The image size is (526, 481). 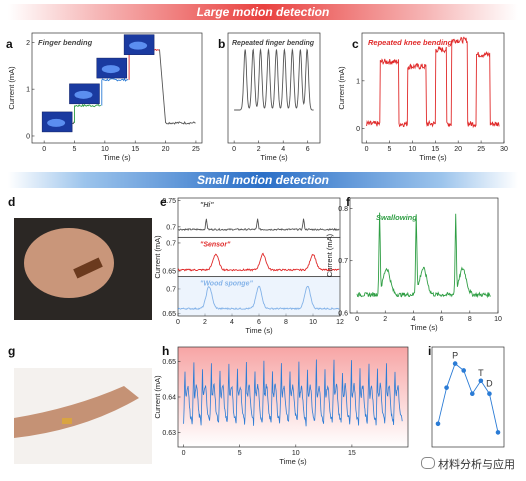 I want to click on chart-h-xlabel: Time (s), so click(x=293, y=461).